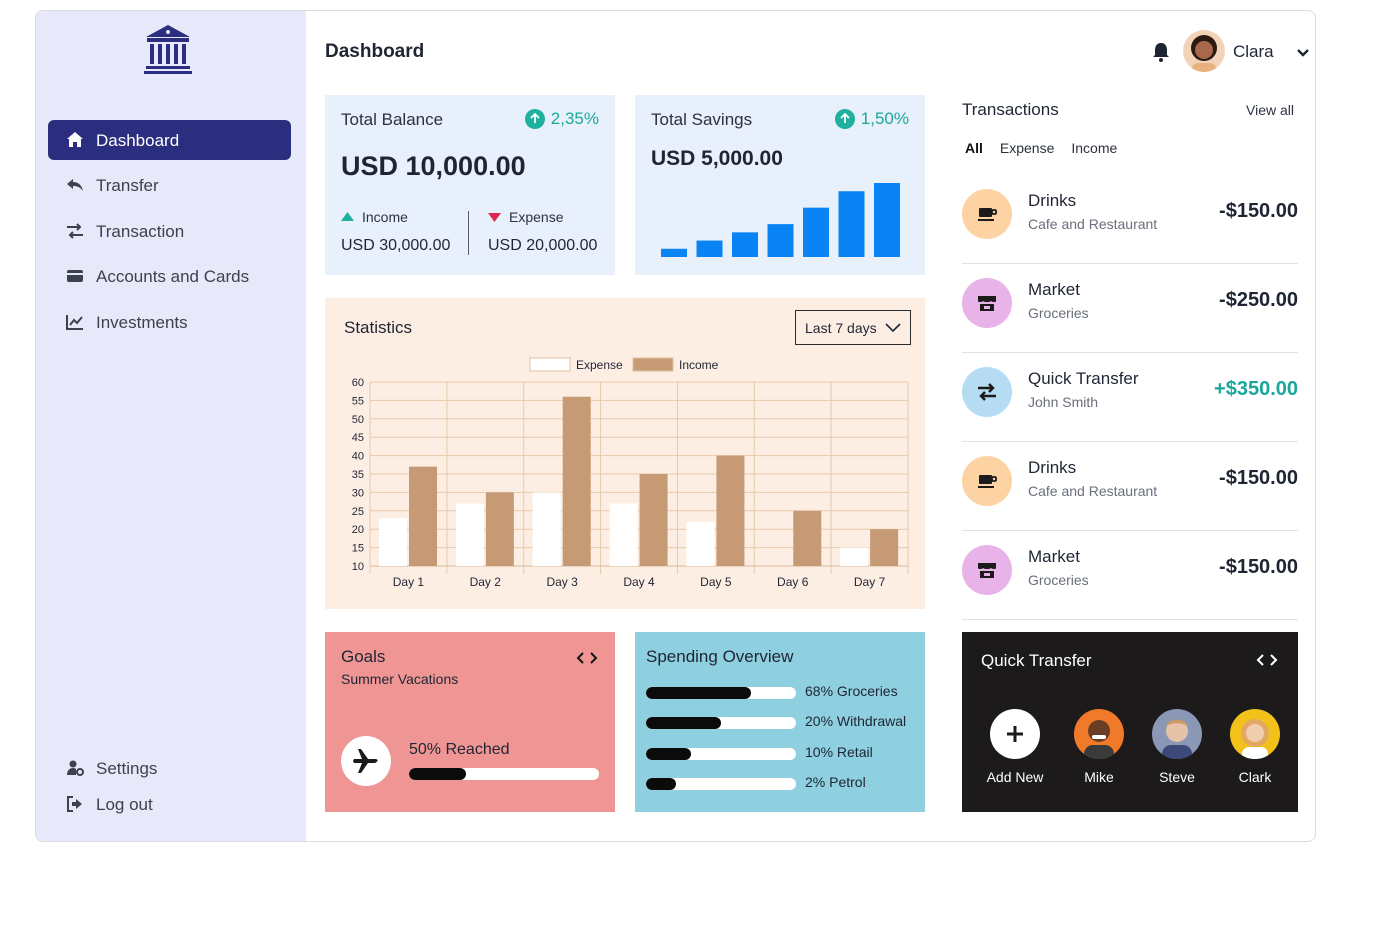 This screenshot has width=1380, height=941. I want to click on spending-label: 68% Groceries, so click(851, 691).